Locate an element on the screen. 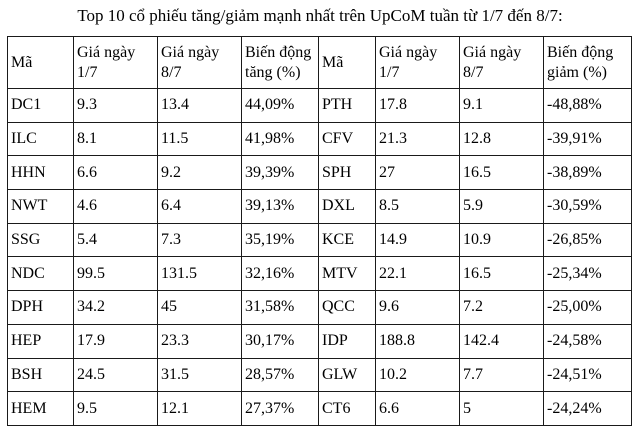  table-cell: 5.9 is located at coordinates (501, 206).